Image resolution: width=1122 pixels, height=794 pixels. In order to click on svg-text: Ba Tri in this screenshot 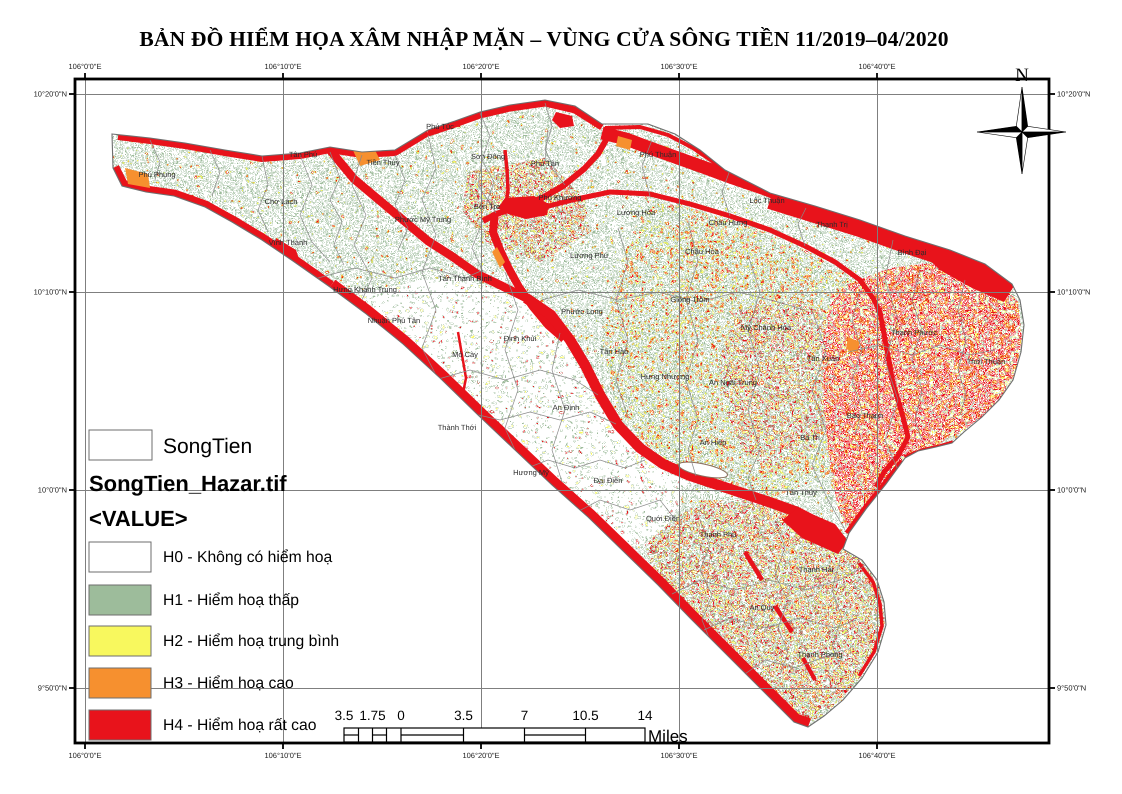, I will do `click(810, 437)`.